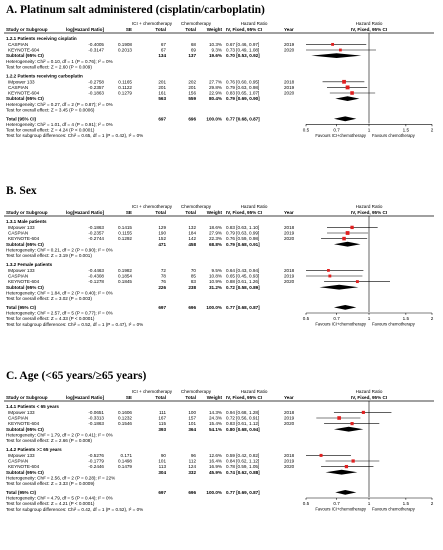 Image resolution: width=443 pixels, height=550 pixels. What do you see at coordinates (192, 98) in the screenshot?
I see `subtotal-total-control: 559` at bounding box center [192, 98].